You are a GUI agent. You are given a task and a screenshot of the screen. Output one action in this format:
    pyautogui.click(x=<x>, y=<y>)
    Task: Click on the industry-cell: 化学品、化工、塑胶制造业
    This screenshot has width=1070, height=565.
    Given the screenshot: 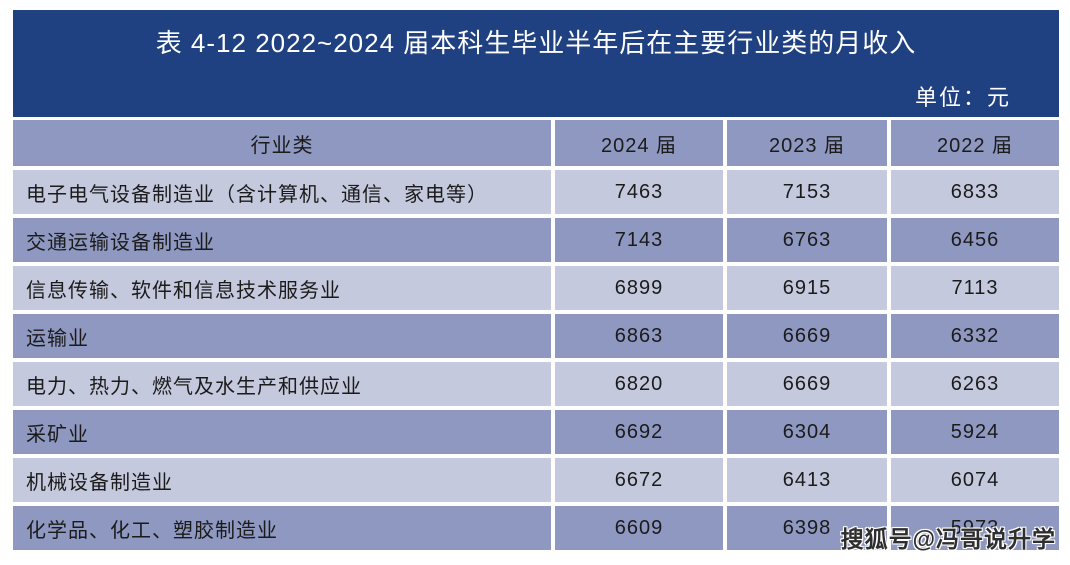 What is the action you would take?
    pyautogui.click(x=282, y=528)
    